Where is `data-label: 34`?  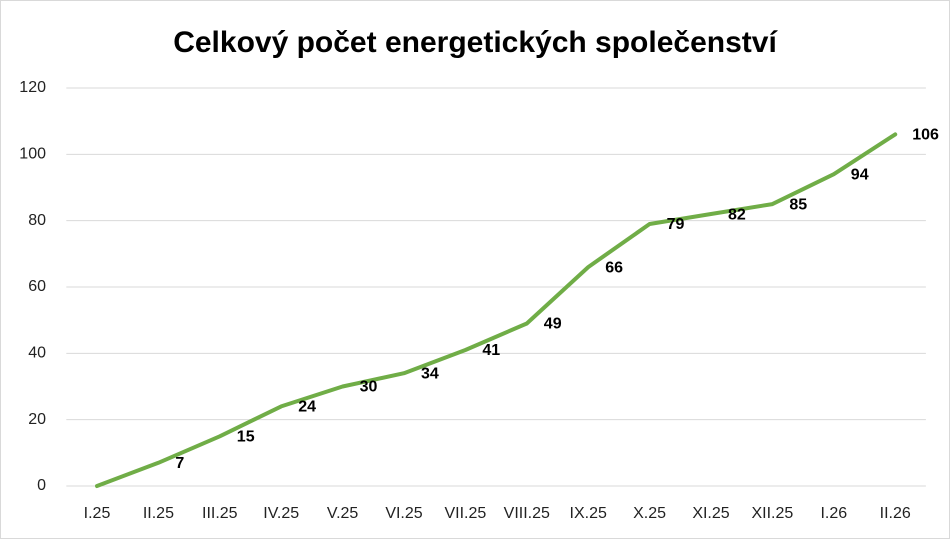
data-label: 34 is located at coordinates (430, 373).